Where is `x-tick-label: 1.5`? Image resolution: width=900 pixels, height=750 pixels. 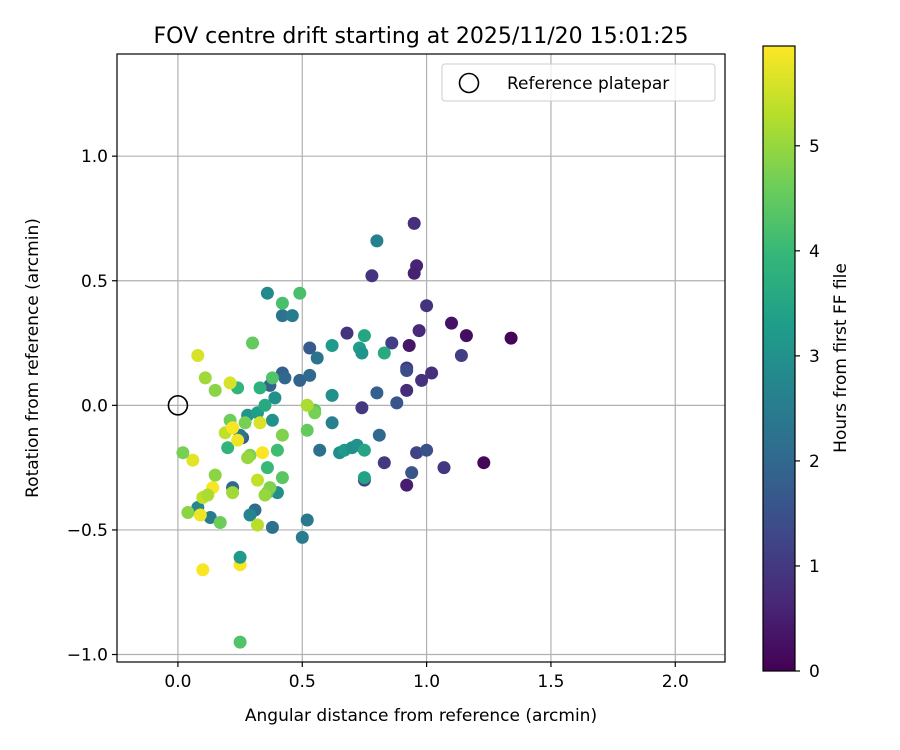 x-tick-label: 1.5 is located at coordinates (550, 682).